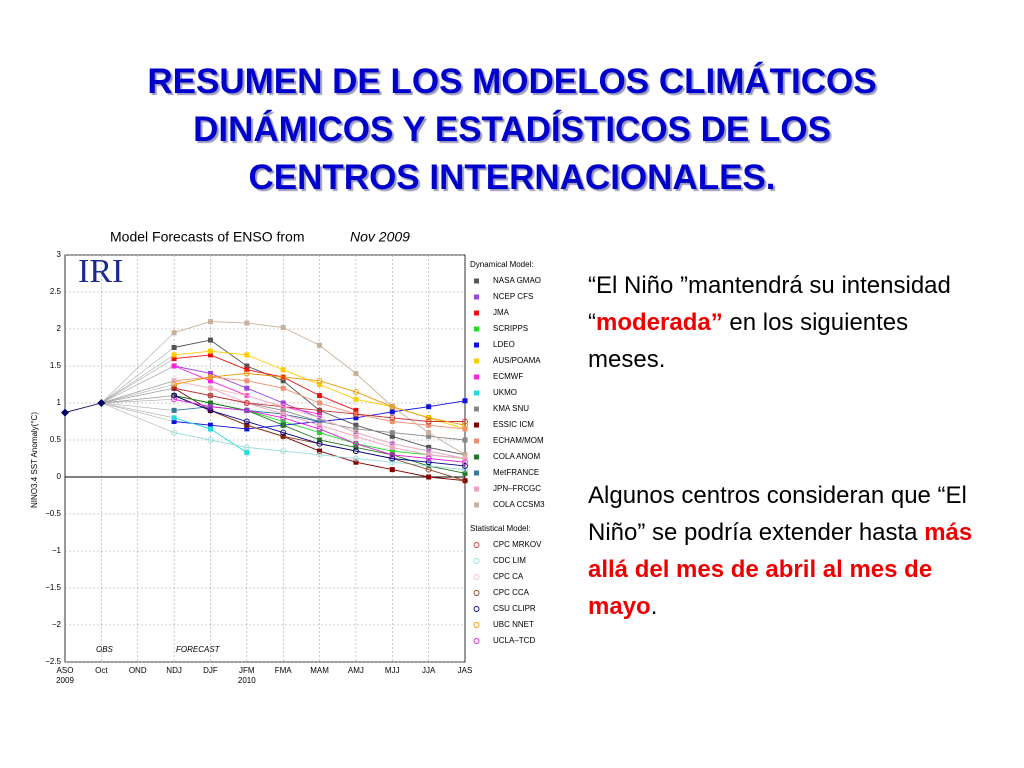  Describe the element at coordinates (138, 670) in the screenshot. I see `x-tick-label: OND` at that location.